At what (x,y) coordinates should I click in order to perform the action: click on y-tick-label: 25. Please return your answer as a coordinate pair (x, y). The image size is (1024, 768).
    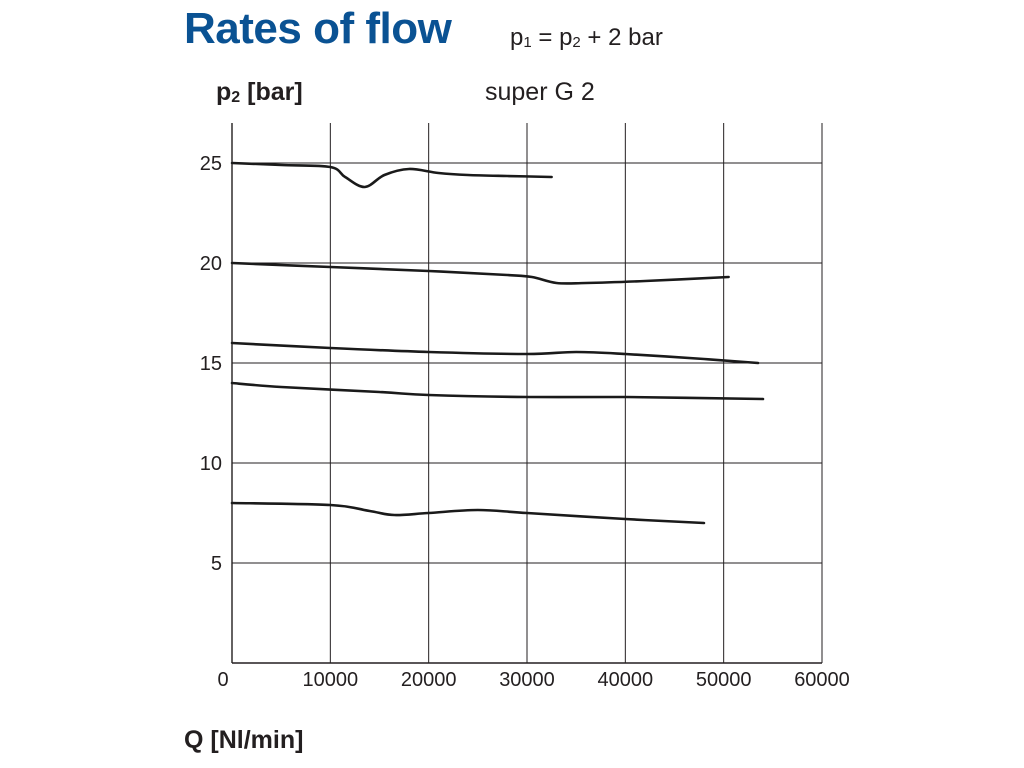
    Looking at the image, I should click on (211, 164).